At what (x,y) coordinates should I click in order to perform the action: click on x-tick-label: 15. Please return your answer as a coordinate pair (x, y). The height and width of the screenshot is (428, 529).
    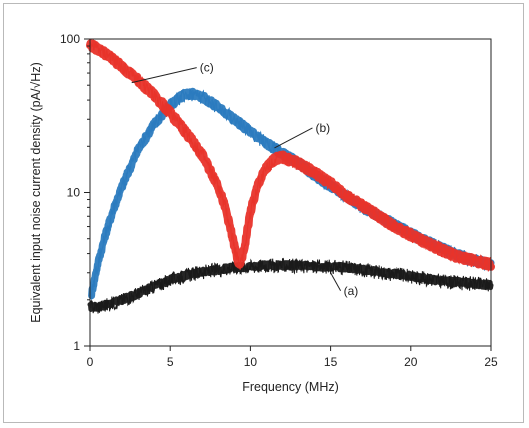
    Looking at the image, I should click on (331, 362).